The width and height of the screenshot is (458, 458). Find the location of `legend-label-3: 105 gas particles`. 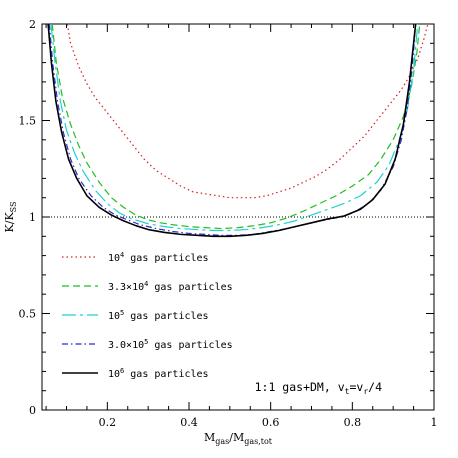

legend-label-3: 105 gas particles is located at coordinates (158, 315).